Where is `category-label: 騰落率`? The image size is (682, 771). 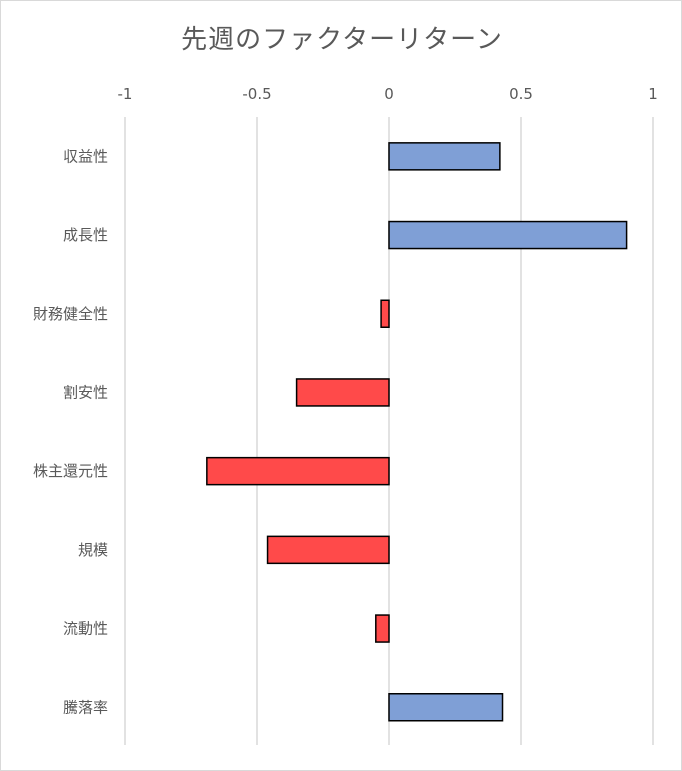 category-label: 騰落率 is located at coordinates (85, 707).